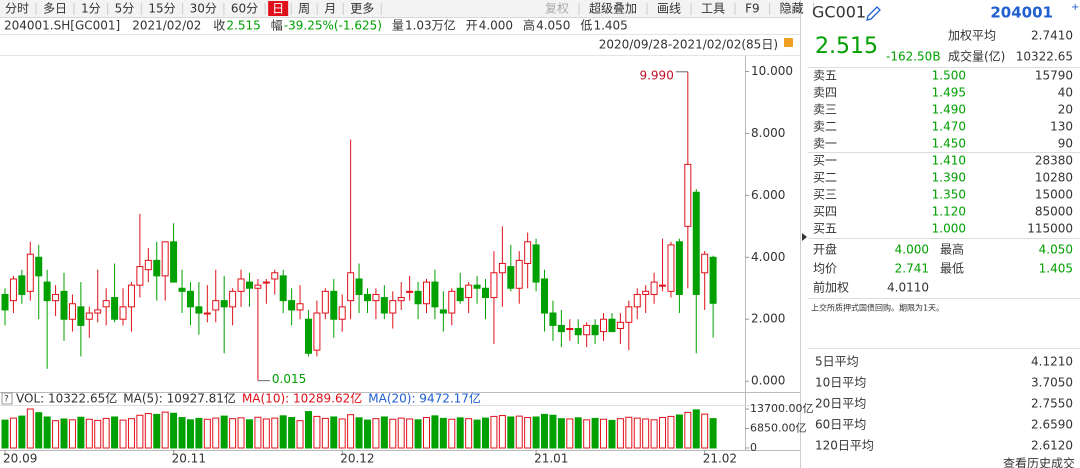  Describe the element at coordinates (913, 57) in the screenshot. I see `change: -162.50B` at that location.